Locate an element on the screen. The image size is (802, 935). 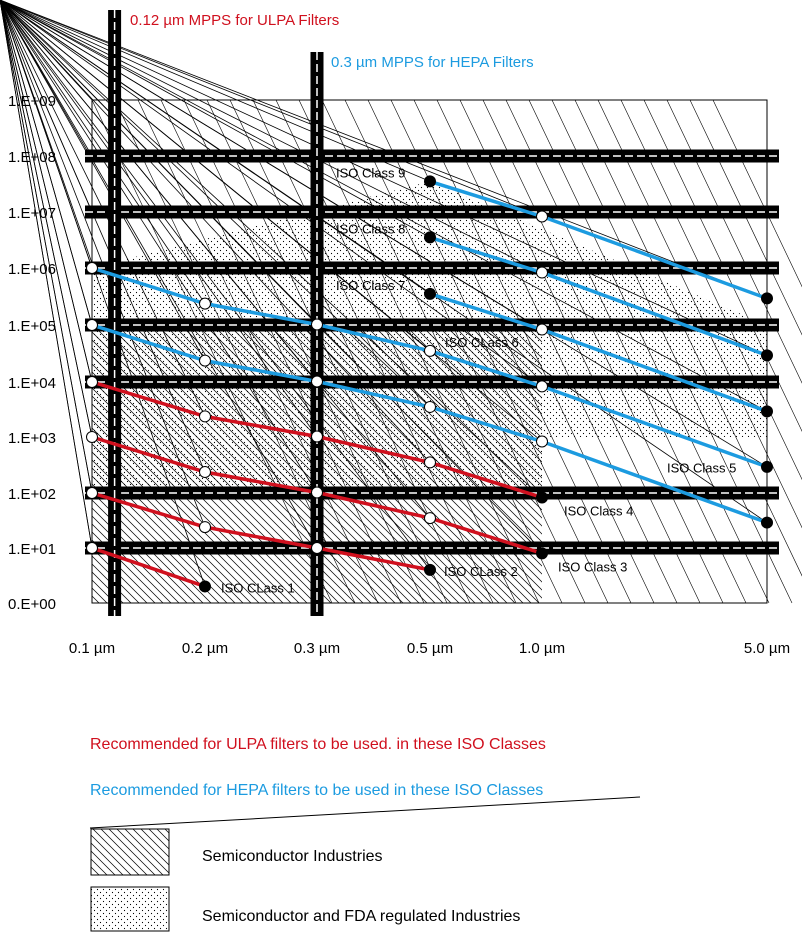
y-tick-label: 1.E+01 is located at coordinates (32, 549).